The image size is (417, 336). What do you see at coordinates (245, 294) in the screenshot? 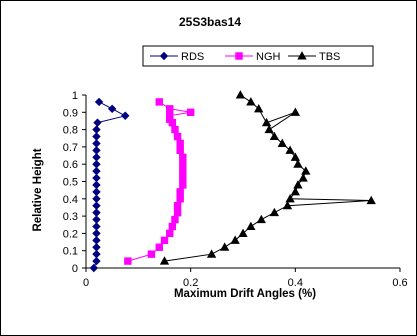
I see `x-axis-title: Maximum Drift Angles (%)` at bounding box center [245, 294].